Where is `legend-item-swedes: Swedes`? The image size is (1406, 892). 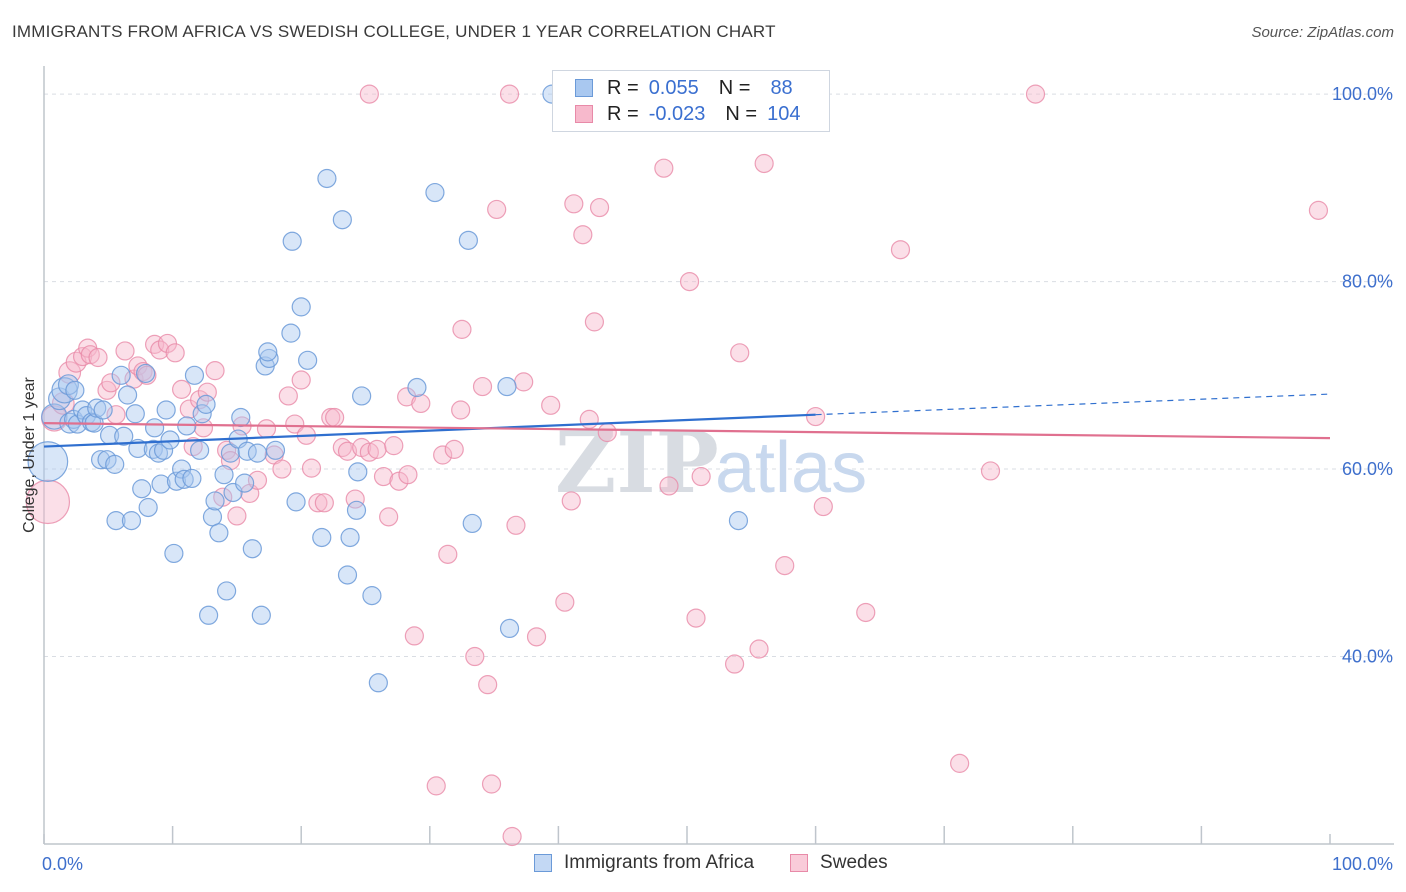 legend-item-swedes: Swedes is located at coordinates (839, 863).